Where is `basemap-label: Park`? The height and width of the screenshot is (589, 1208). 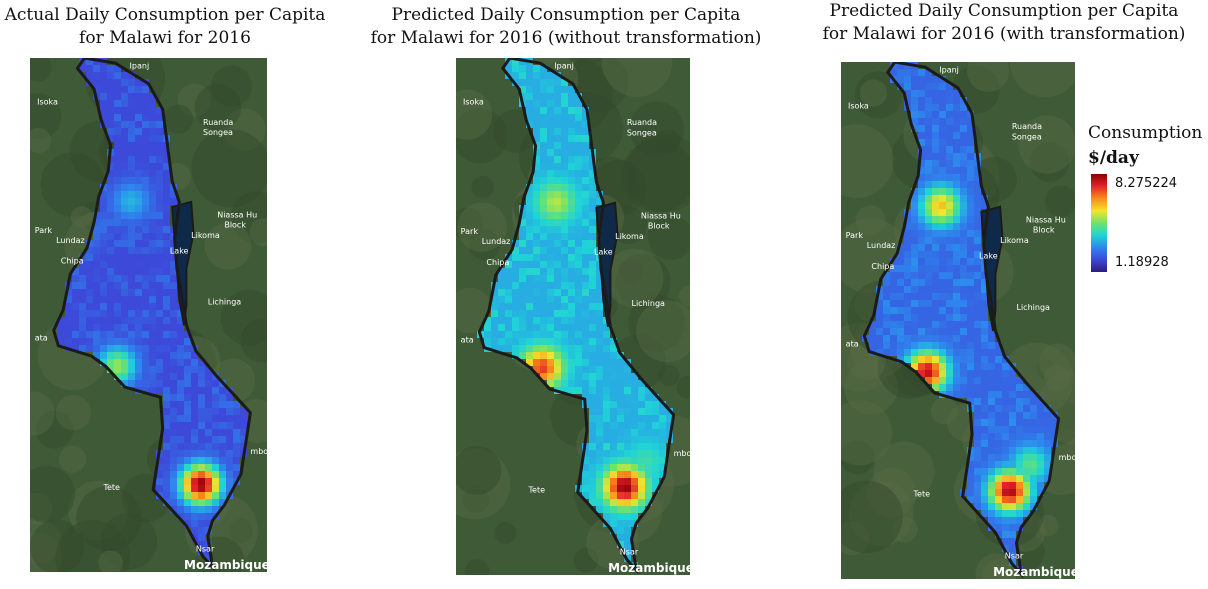 basemap-label: Park is located at coordinates (44, 230).